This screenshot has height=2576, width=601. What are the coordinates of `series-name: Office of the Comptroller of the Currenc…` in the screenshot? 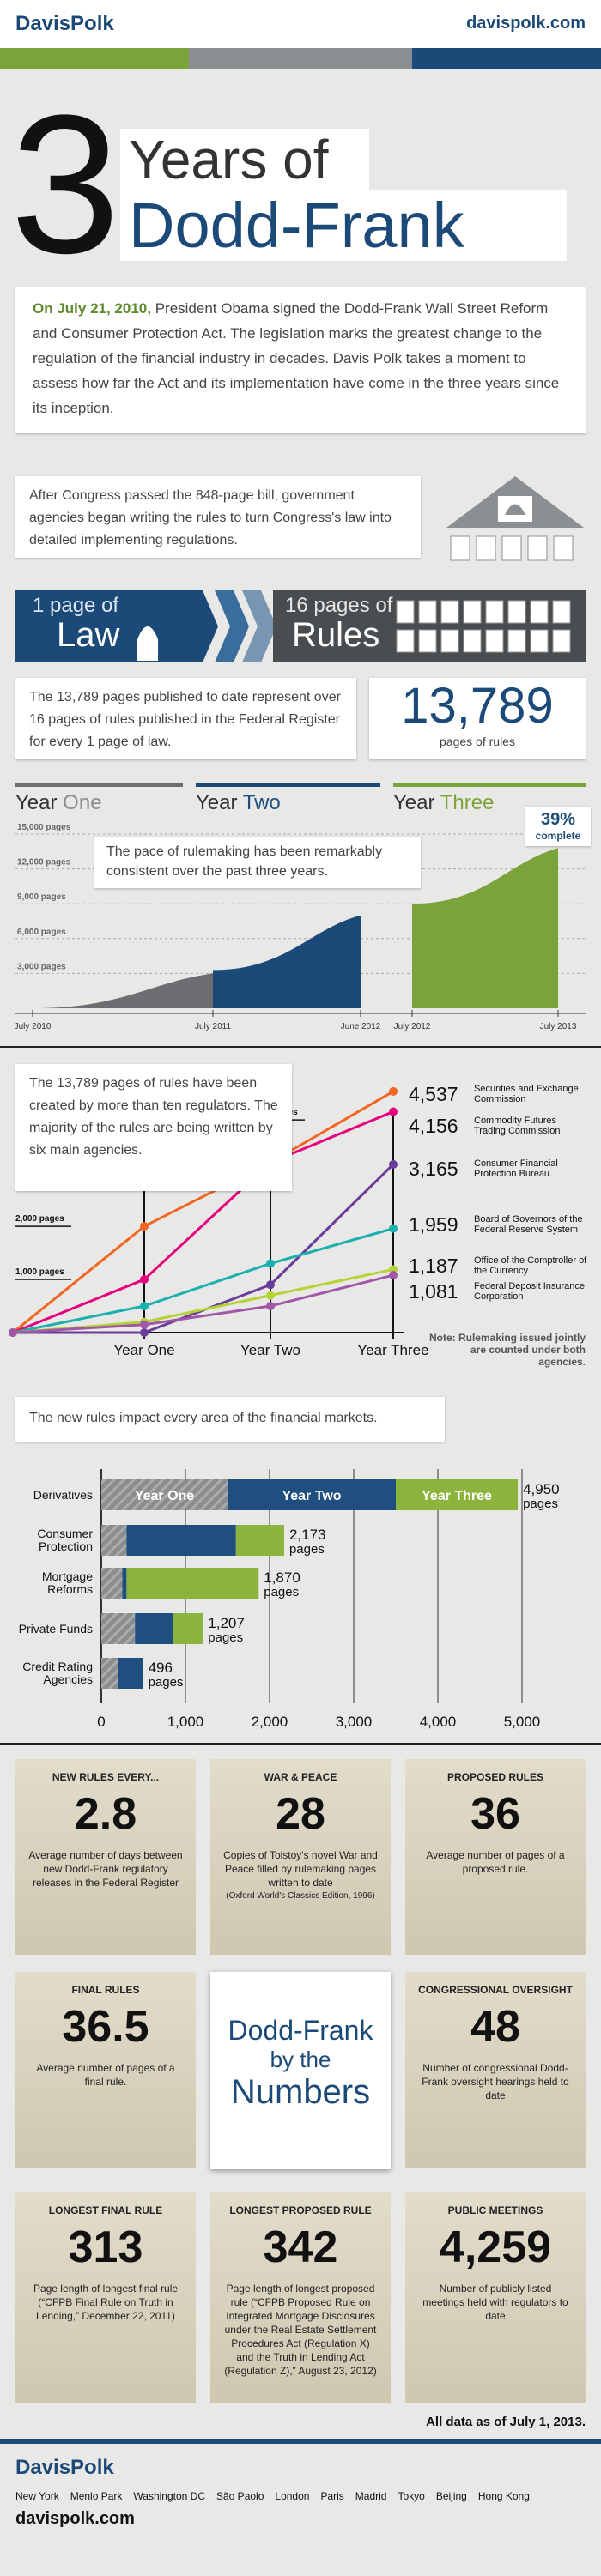 It's located at (530, 1265).